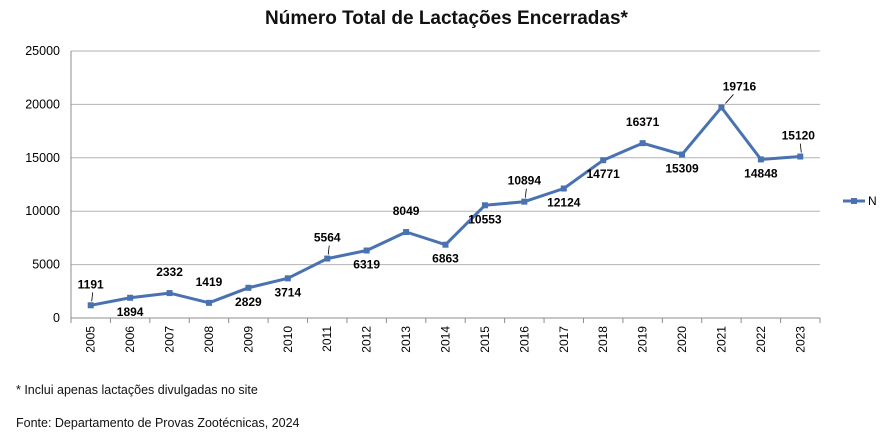  What do you see at coordinates (130, 312) in the screenshot?
I see `data-label: 1894` at bounding box center [130, 312].